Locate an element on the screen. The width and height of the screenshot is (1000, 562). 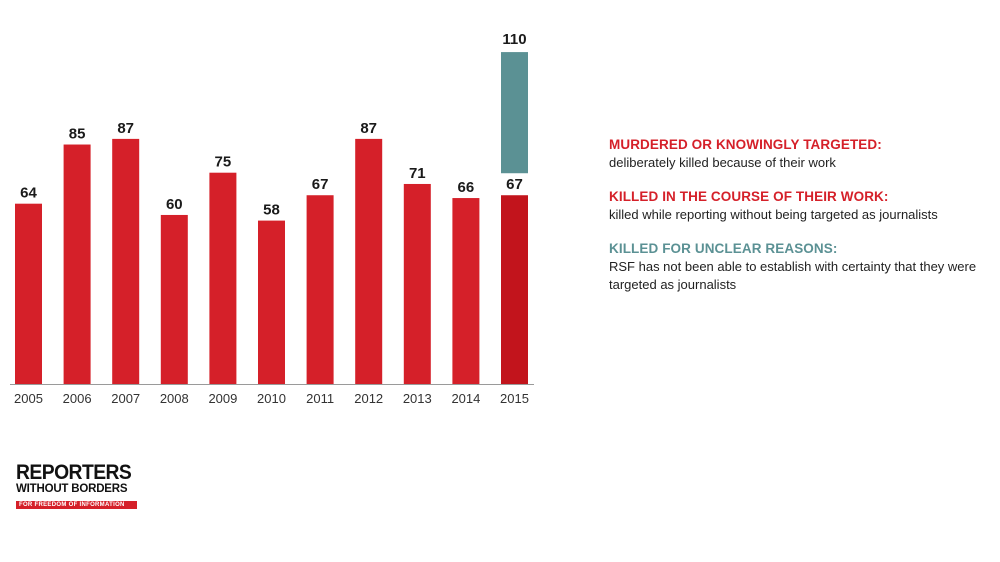
x-tick-2013: 2013 is located at coordinates (417, 398).